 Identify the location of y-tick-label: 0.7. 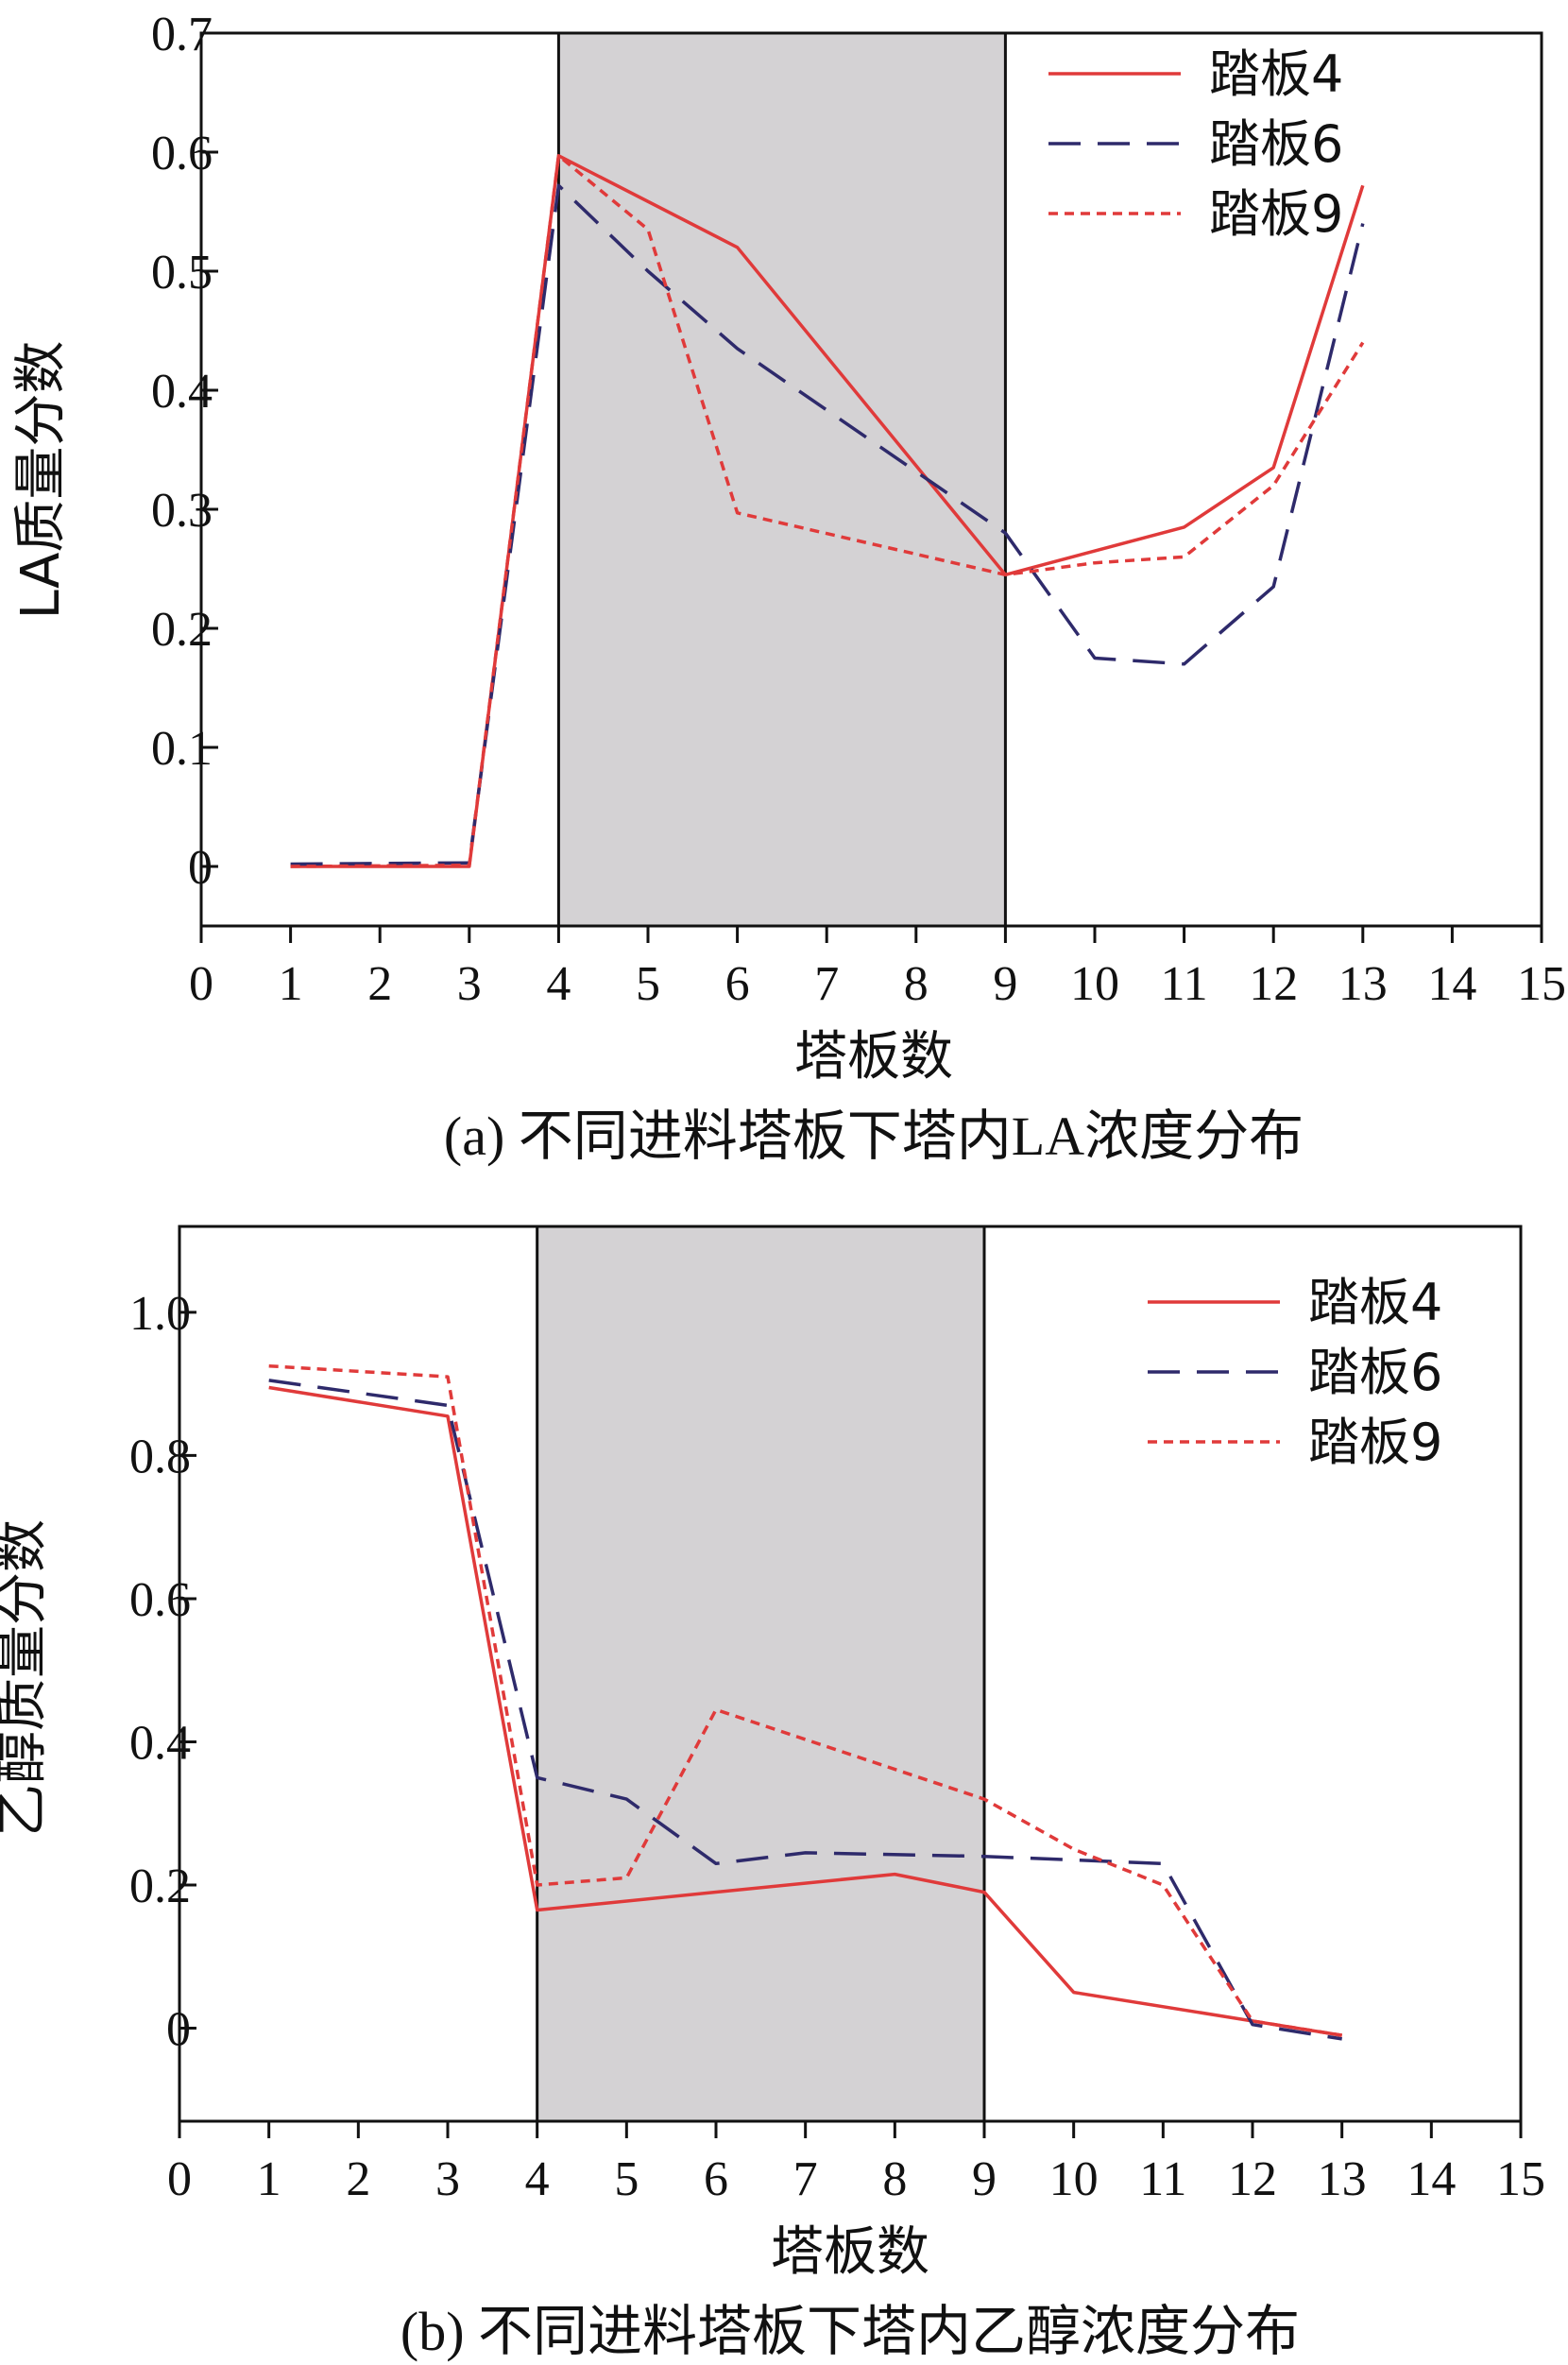
(182, 34).